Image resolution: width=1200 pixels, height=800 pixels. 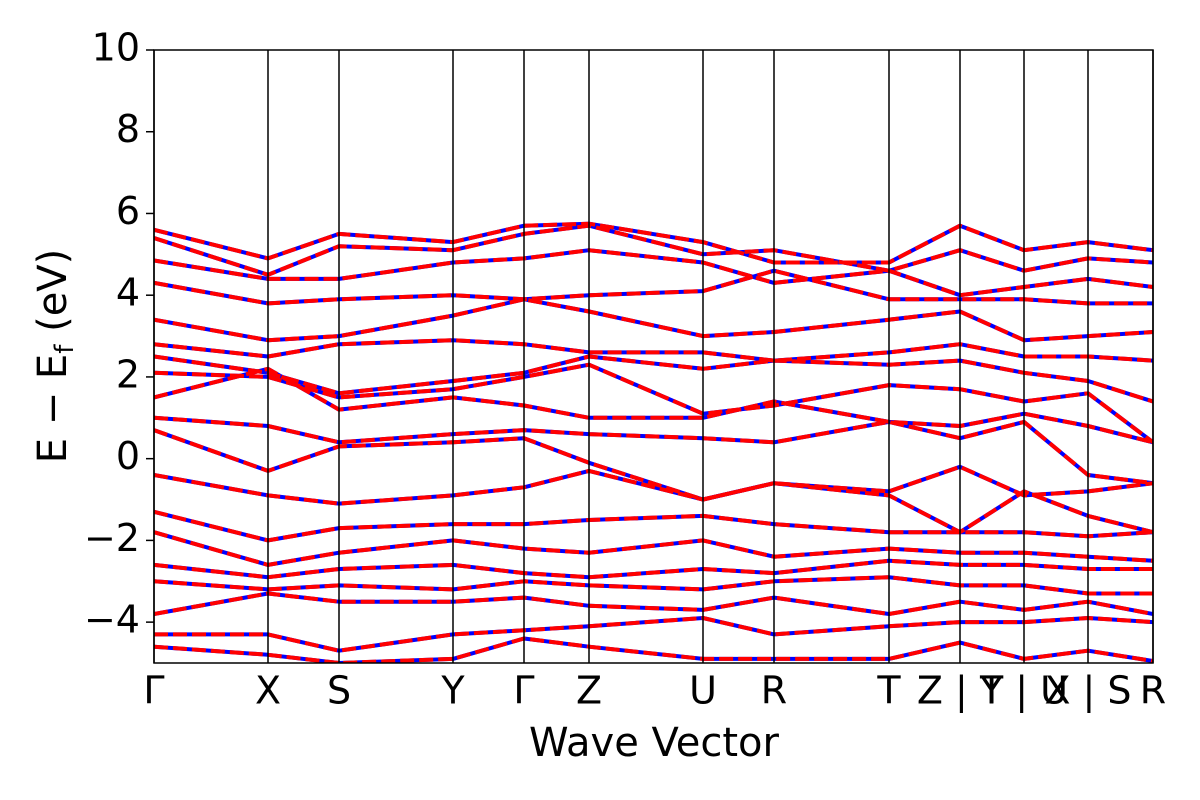 I want to click on x-tick-label: Z | Y, so click(x=960, y=691).